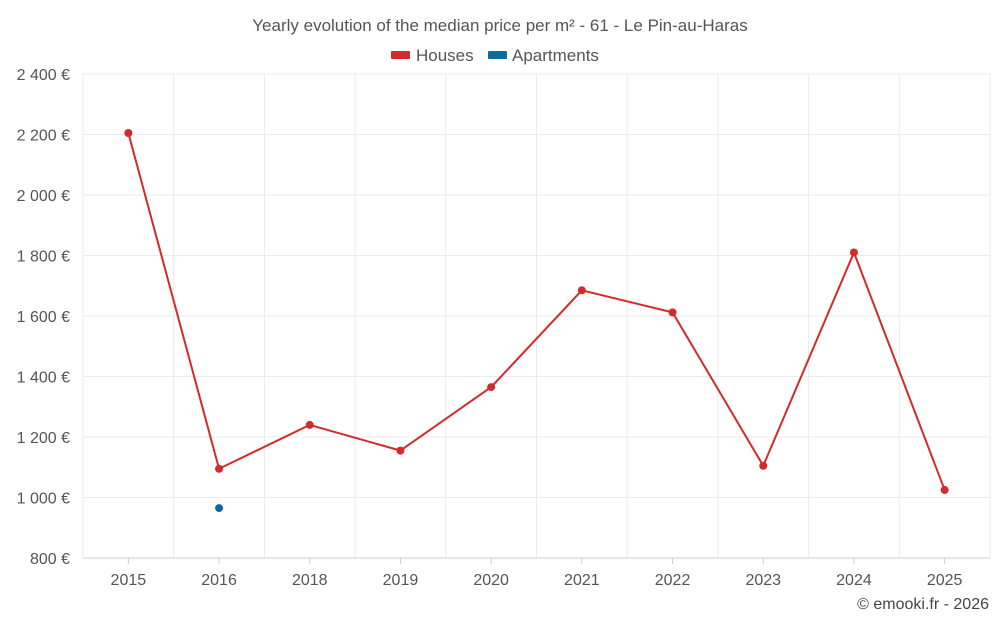 The image size is (1000, 625). Describe the element at coordinates (43, 499) in the screenshot. I see `y-tick-label: 1 000 €` at that location.